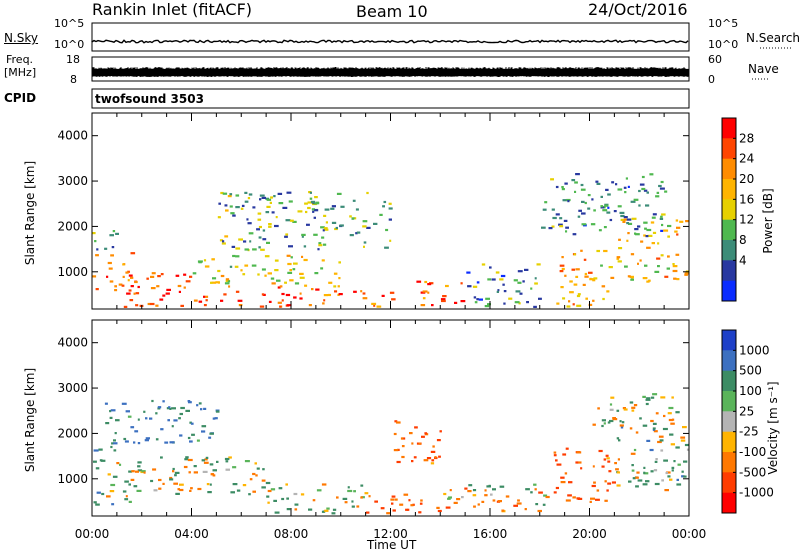 Image resolution: width=800 pixels, height=554 pixels. Describe the element at coordinates (191, 534) in the screenshot. I see `x-tick-label: 04:00` at that location.